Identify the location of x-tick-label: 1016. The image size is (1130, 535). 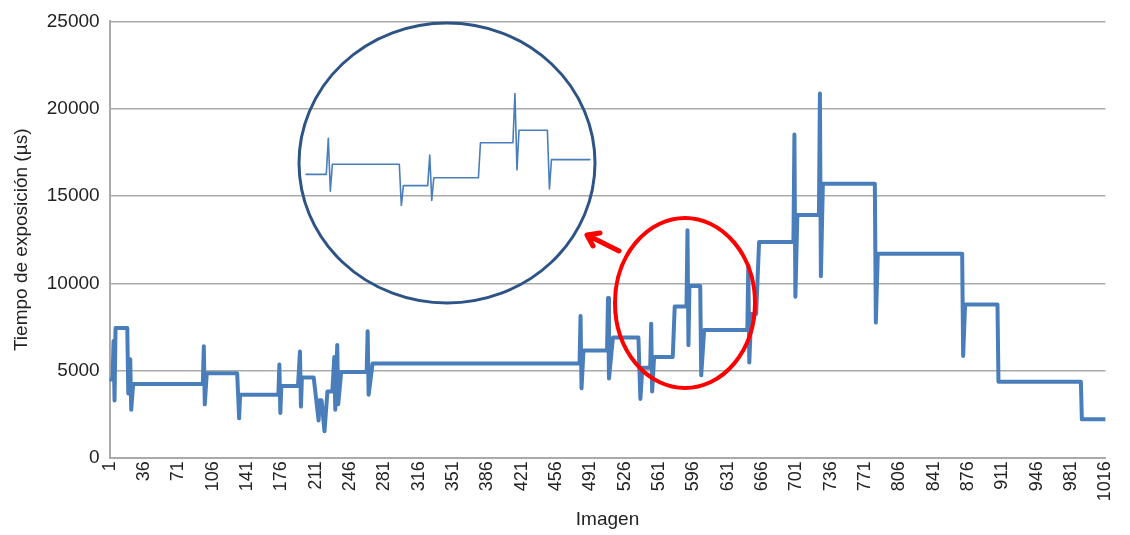
(1104, 481).